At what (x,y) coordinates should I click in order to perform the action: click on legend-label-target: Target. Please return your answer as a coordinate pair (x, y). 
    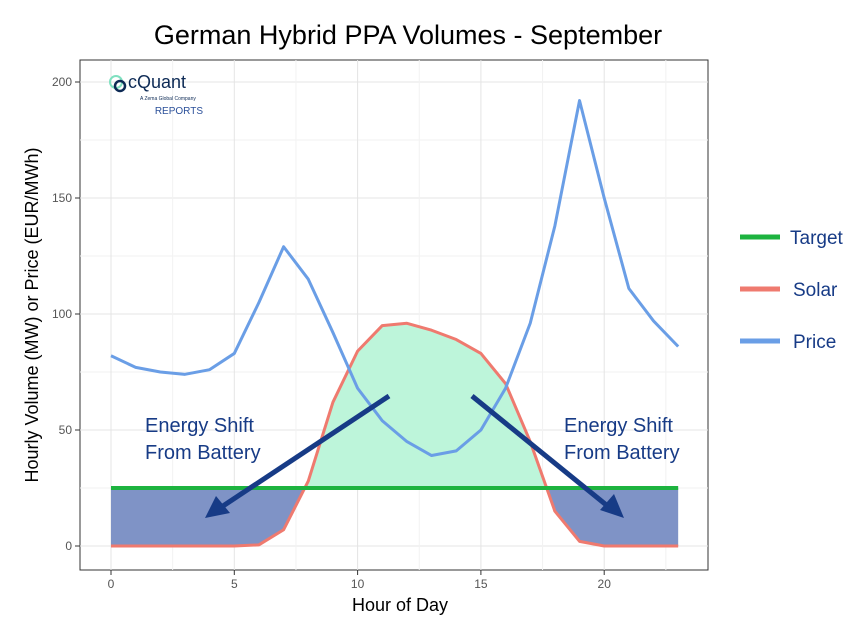
    Looking at the image, I should click on (817, 238).